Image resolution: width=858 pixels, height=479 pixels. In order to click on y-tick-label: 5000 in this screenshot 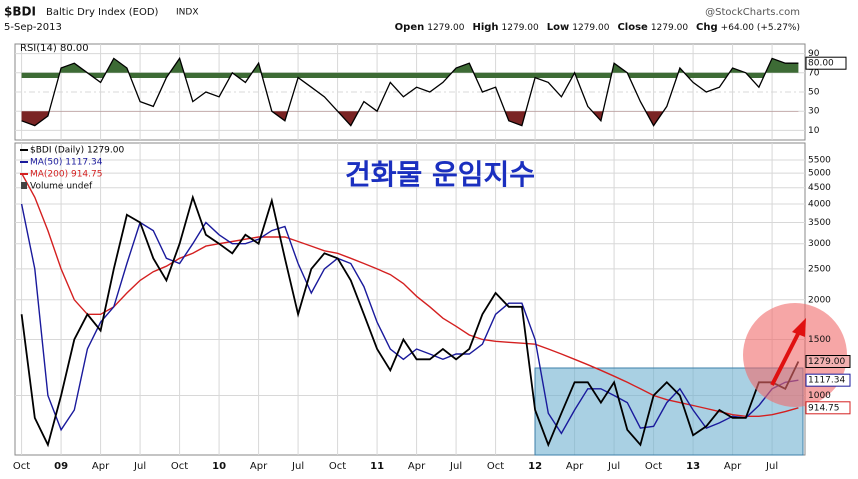, I will do `click(819, 174)`.